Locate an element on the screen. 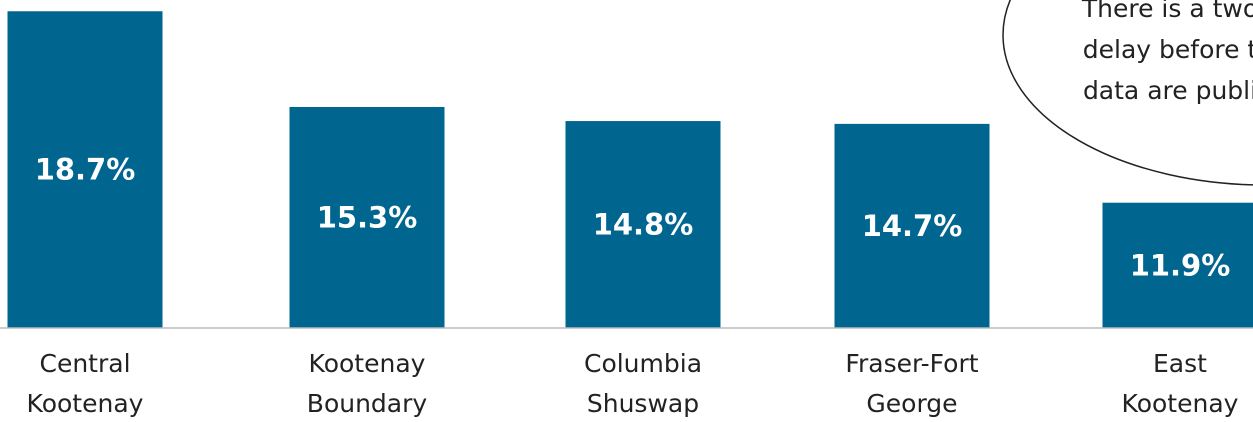 This screenshot has width=1253, height=422. callout-text: delay before t is located at coordinates (1168, 49).